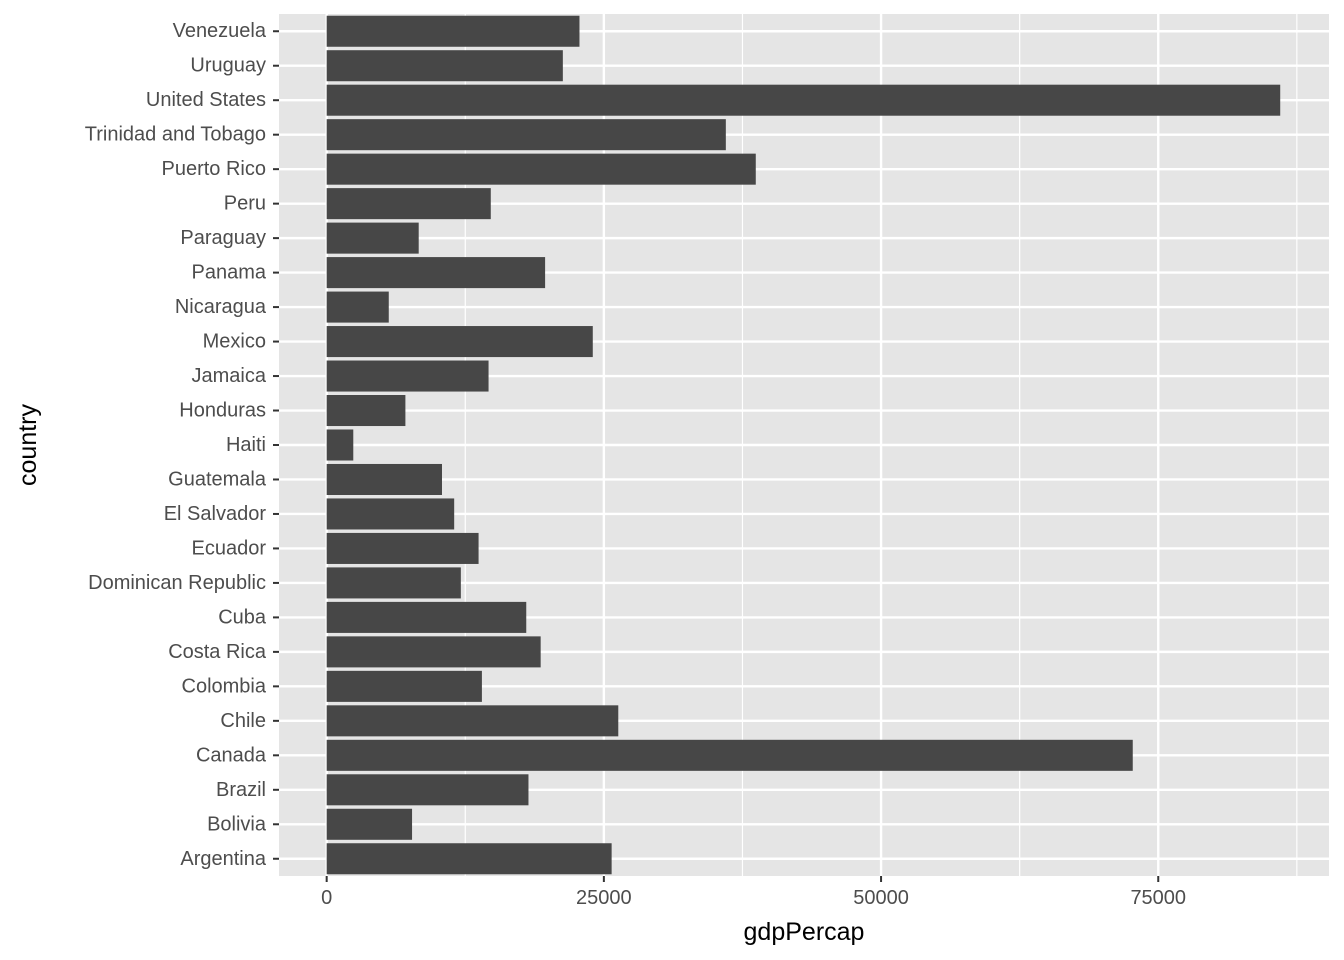 This screenshot has height=960, width=1344. I want to click on y-tick-label: Chile, so click(243, 721).